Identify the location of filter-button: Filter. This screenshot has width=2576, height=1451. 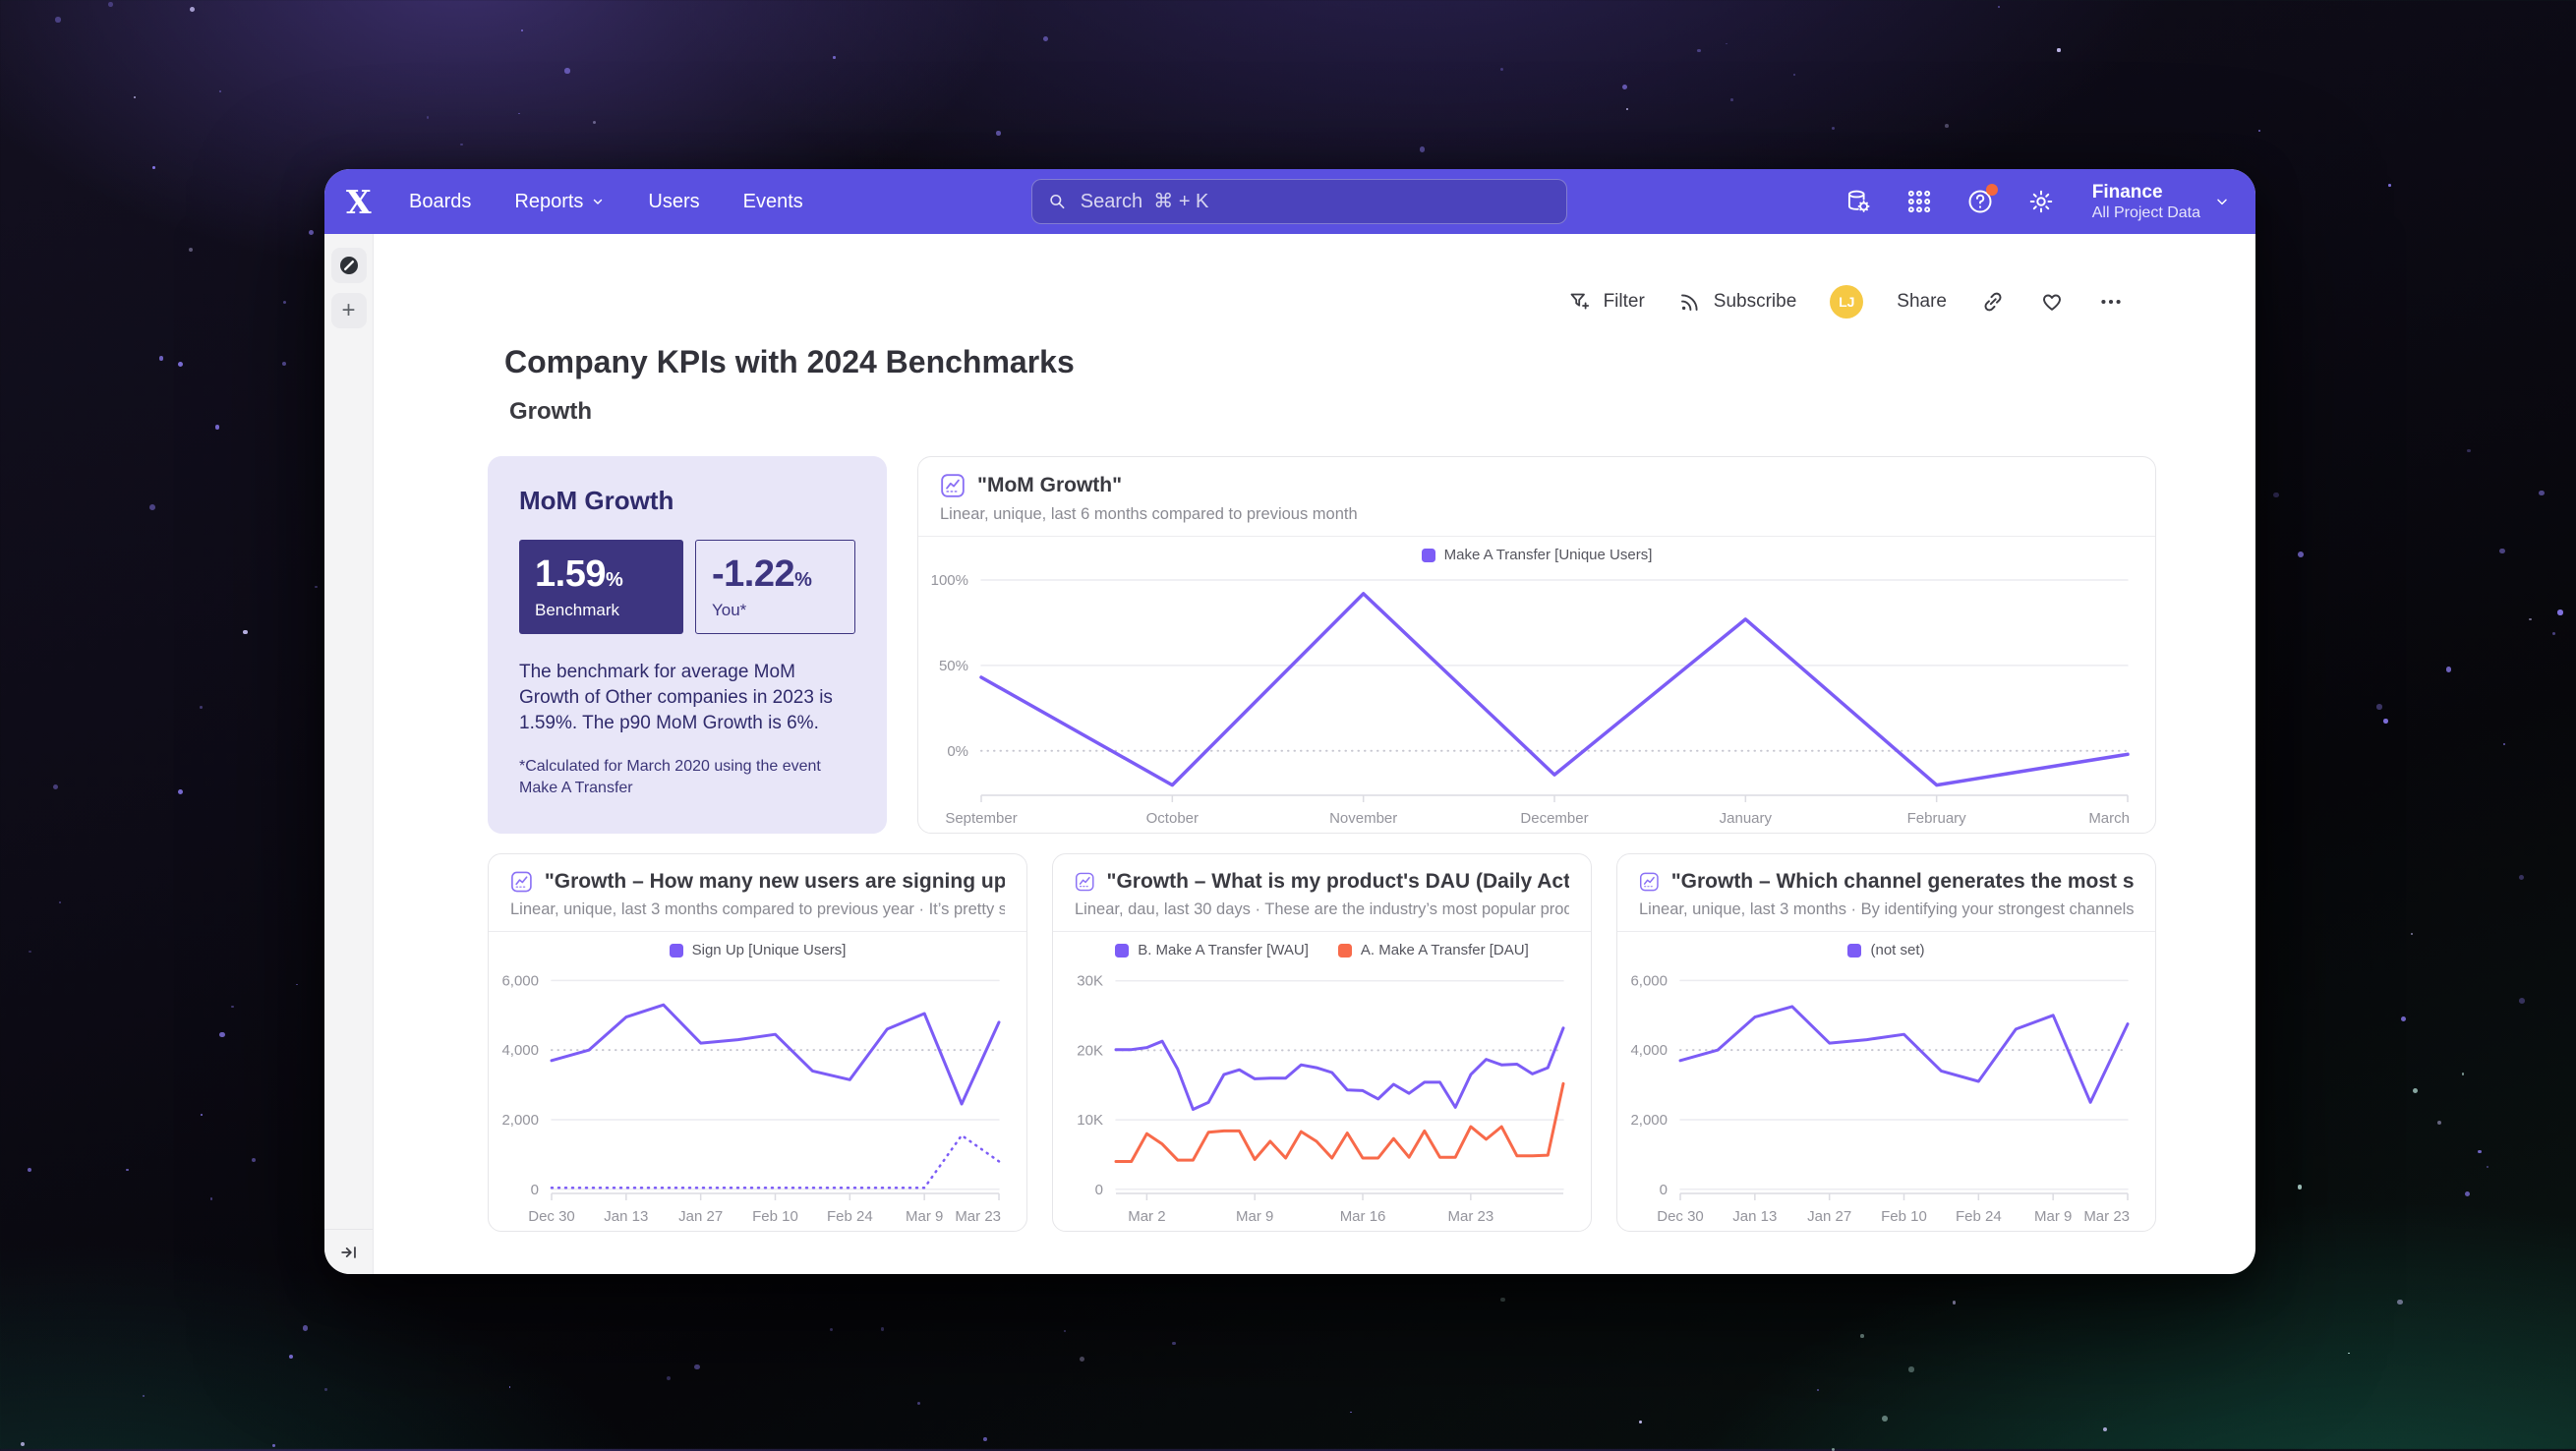
(1606, 302).